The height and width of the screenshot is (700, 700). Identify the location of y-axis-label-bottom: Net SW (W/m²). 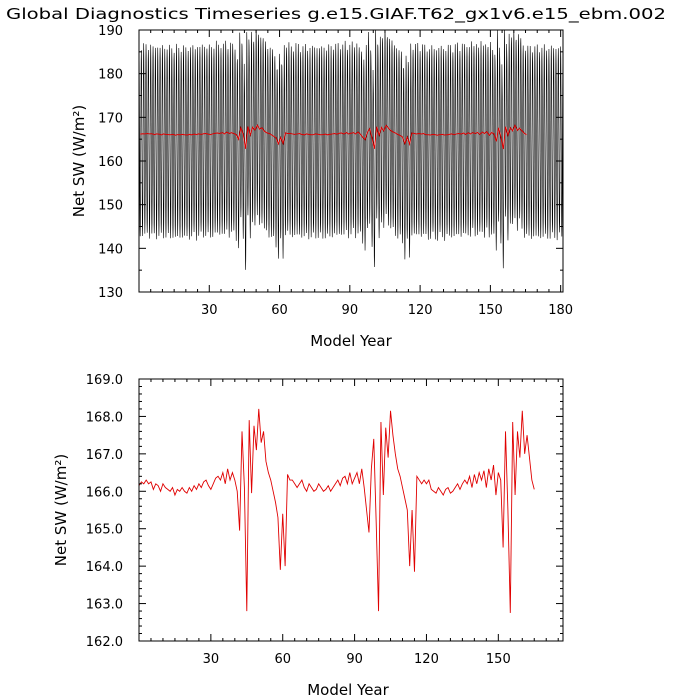
(61, 510).